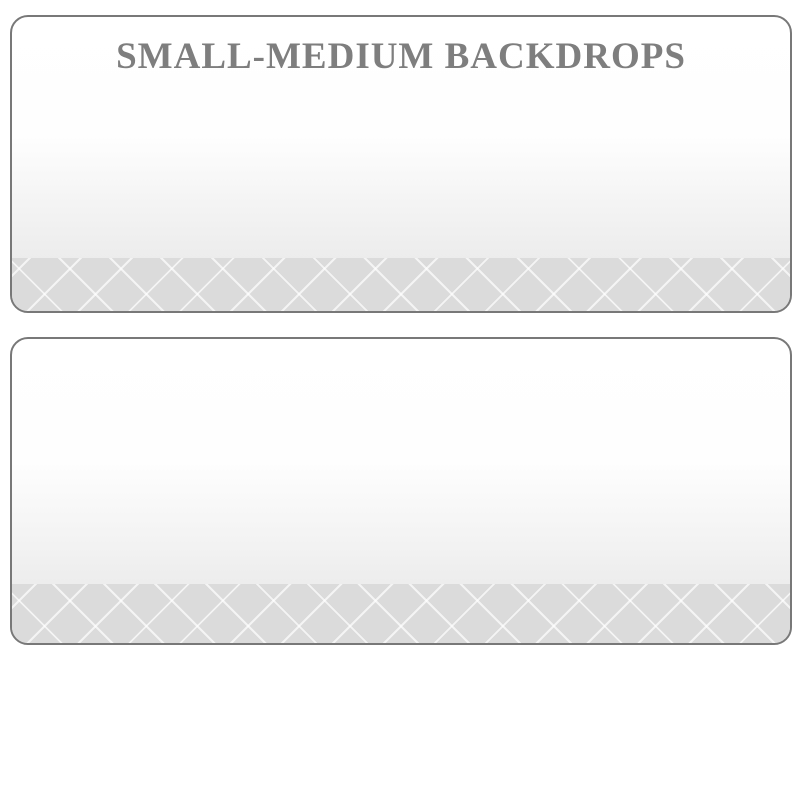 Image resolution: width=800 pixels, height=800 pixels. What do you see at coordinates (401, 613) in the screenshot?
I see `floor-bottom` at bounding box center [401, 613].